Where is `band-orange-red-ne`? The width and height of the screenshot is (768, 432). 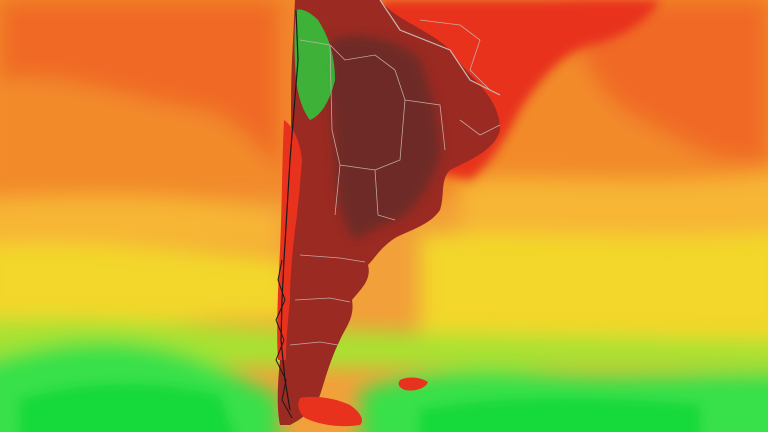
band-orange-red-ne is located at coordinates (664, 81).